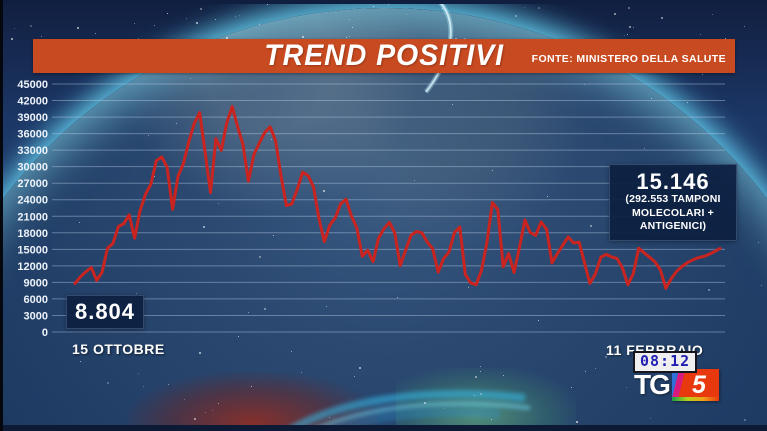  I want to click on end-value: 15.146, so click(673, 181).